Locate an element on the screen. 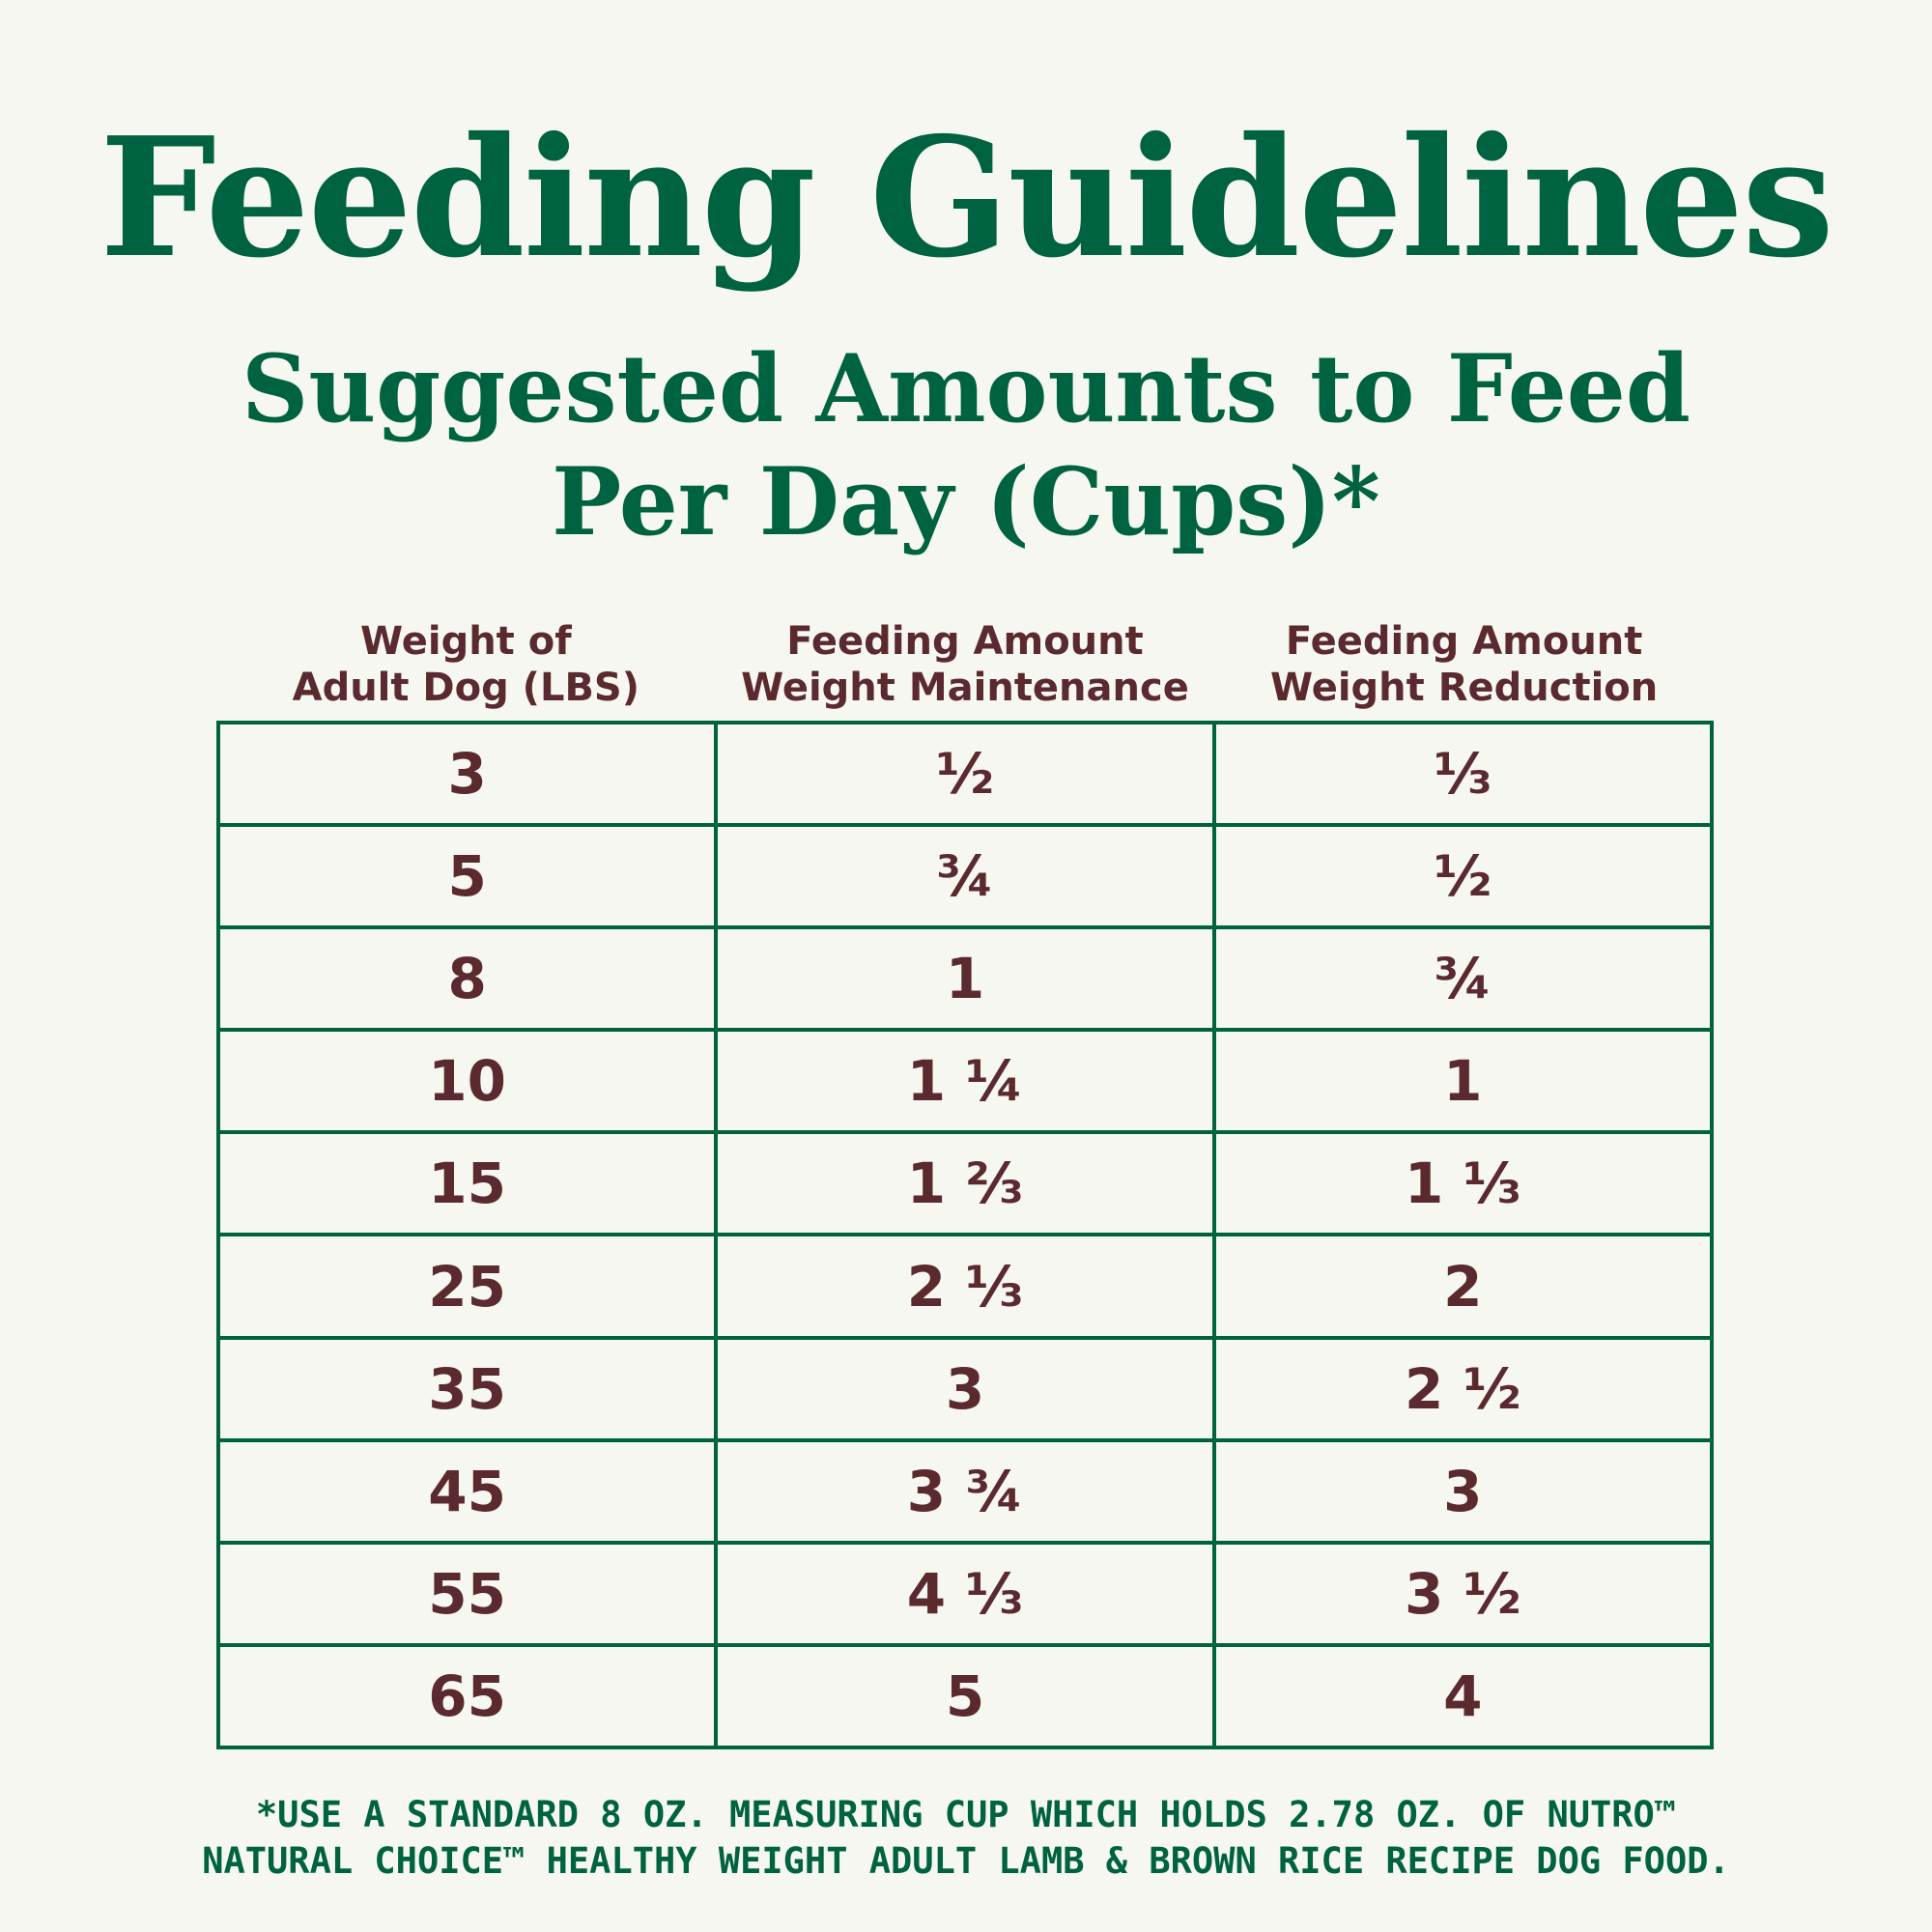 The width and height of the screenshot is (1932, 1932). cell-dog-weight: 8 is located at coordinates (469, 979).